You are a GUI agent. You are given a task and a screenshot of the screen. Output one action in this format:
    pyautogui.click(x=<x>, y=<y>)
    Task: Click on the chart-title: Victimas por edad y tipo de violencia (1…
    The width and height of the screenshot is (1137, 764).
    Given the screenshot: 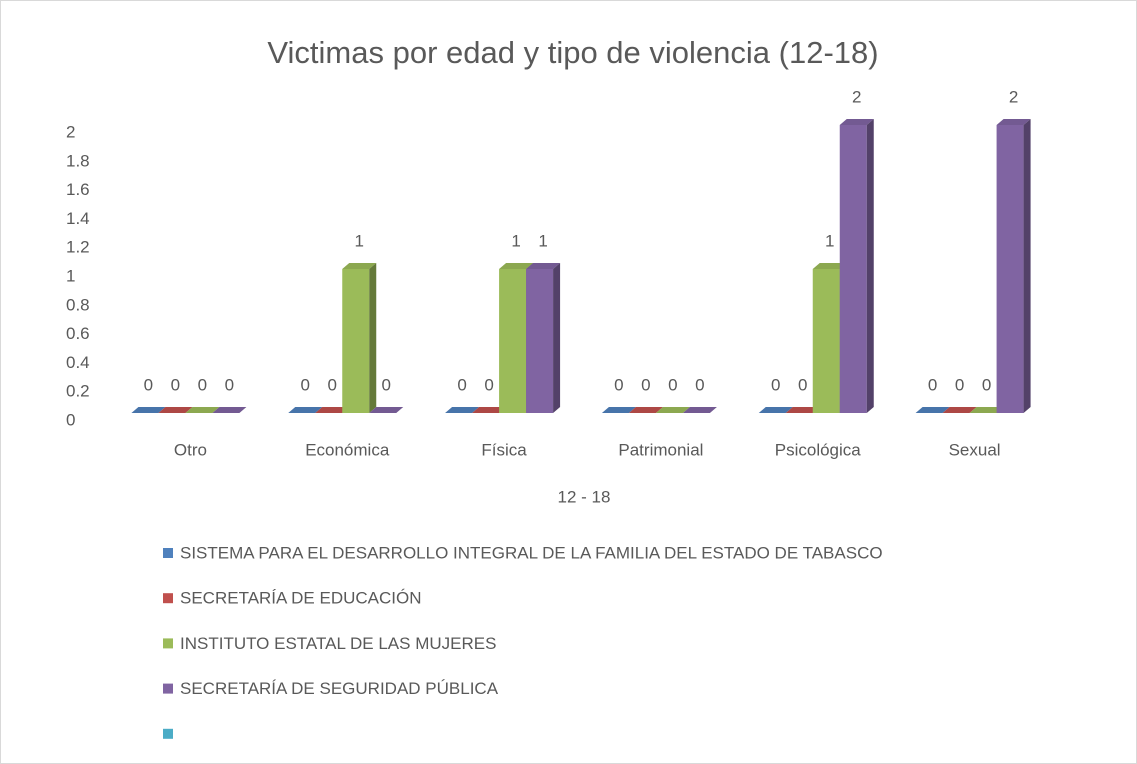 What is the action you would take?
    pyautogui.click(x=572, y=52)
    